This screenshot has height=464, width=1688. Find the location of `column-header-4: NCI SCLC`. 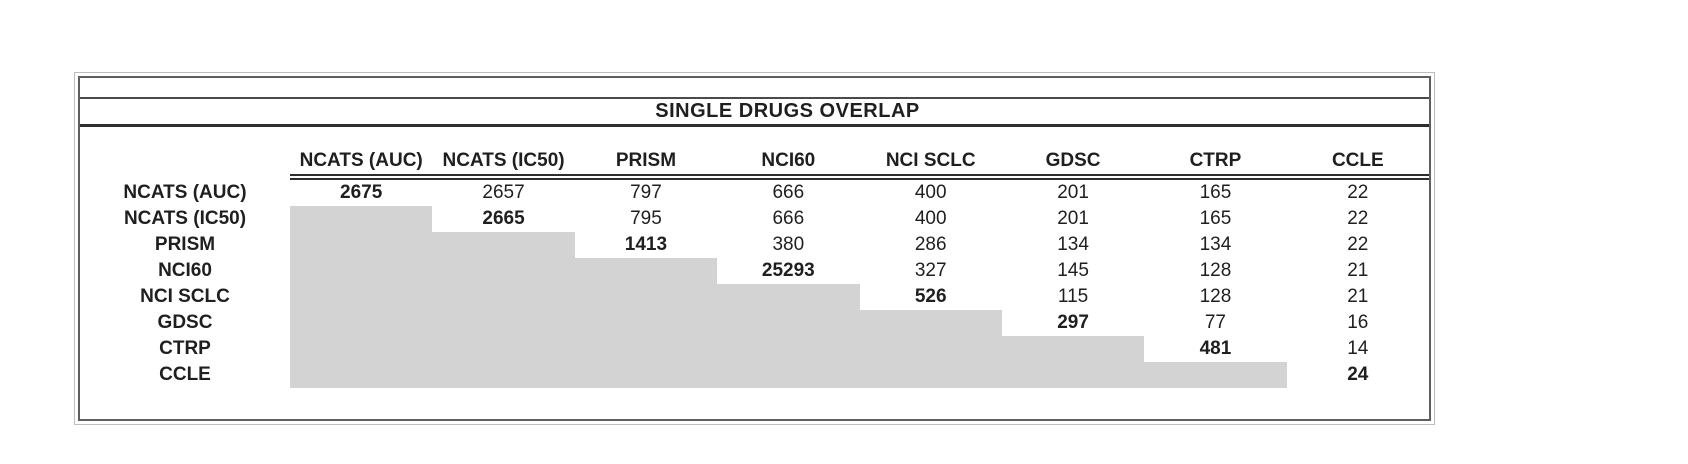

column-header-4: NCI SCLC is located at coordinates (930, 163).